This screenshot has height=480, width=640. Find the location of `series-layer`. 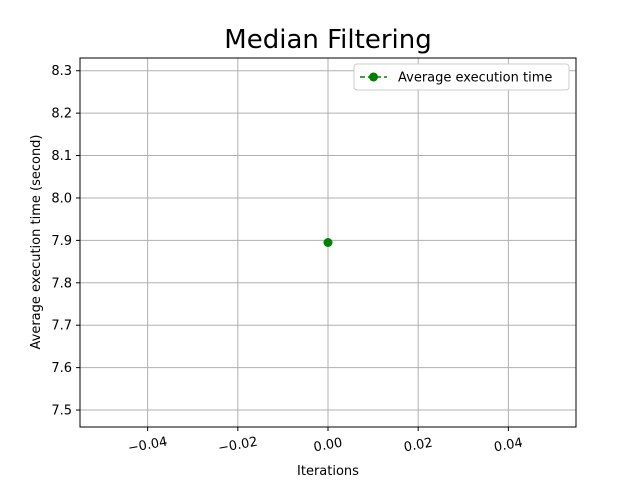

series-layer is located at coordinates (328, 242).